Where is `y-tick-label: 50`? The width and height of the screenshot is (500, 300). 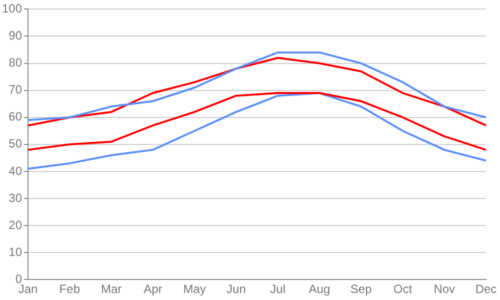 y-tick-label: 50 is located at coordinates (15, 143).